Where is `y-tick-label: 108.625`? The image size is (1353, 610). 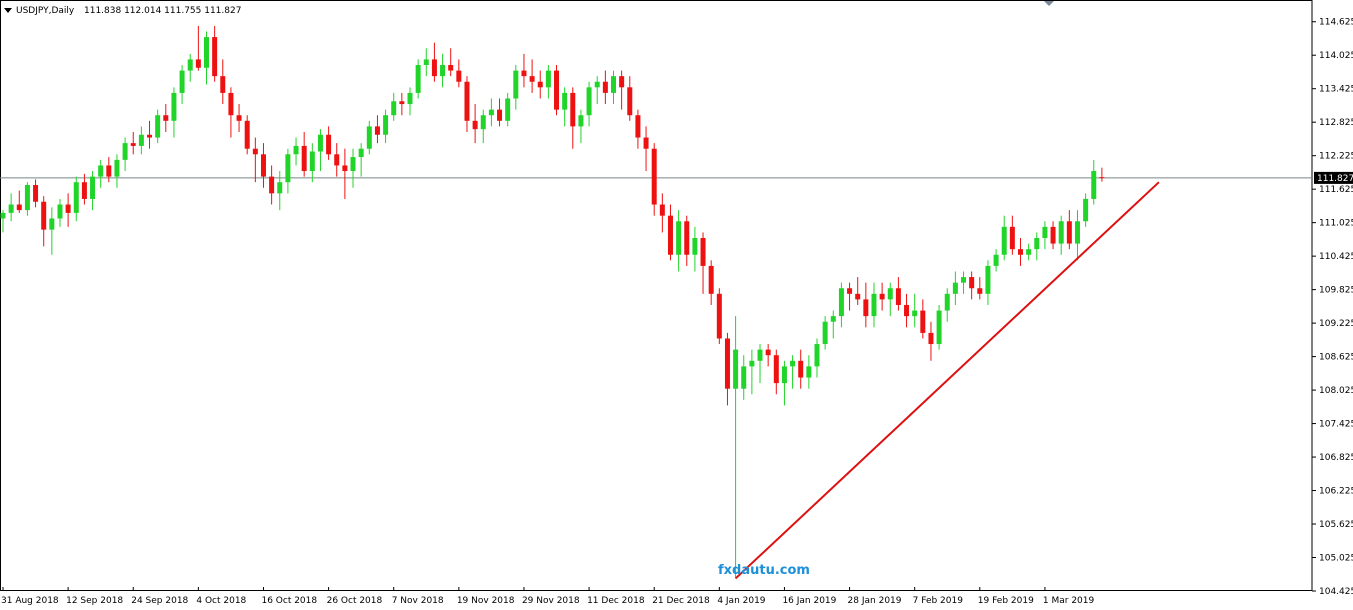 y-tick-label: 108.625 is located at coordinates (1336, 358).